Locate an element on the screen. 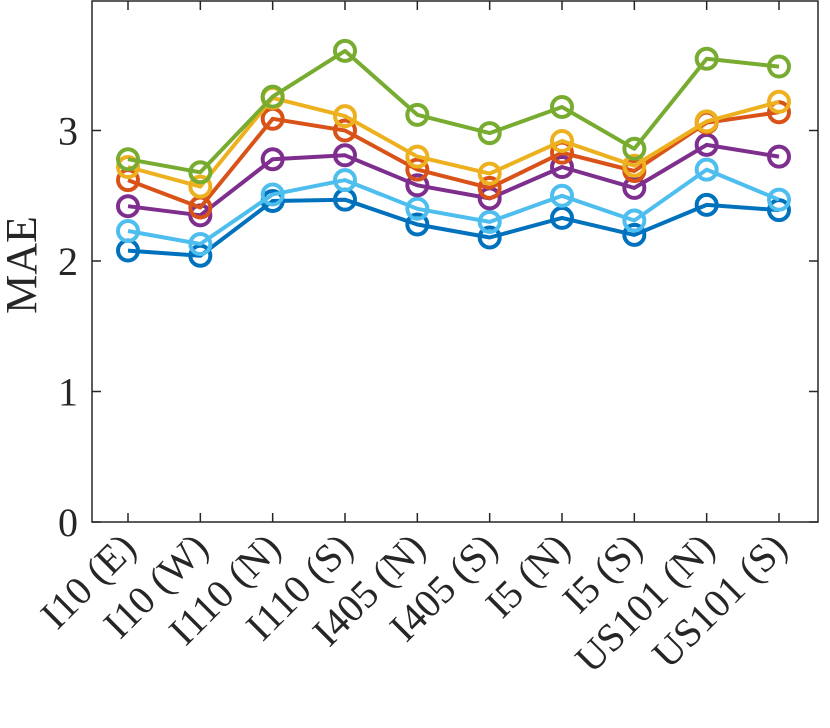  y-tick-label: 3 is located at coordinates (68, 131).